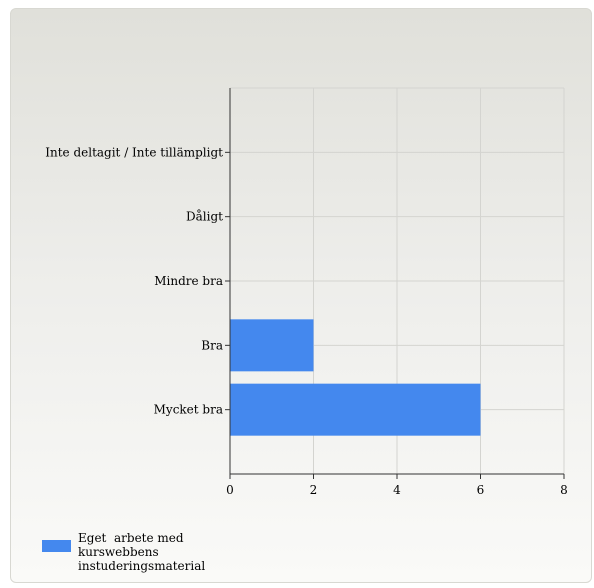 This screenshot has width=594, height=588. I want to click on y-tick-label: Bra, so click(212, 345).